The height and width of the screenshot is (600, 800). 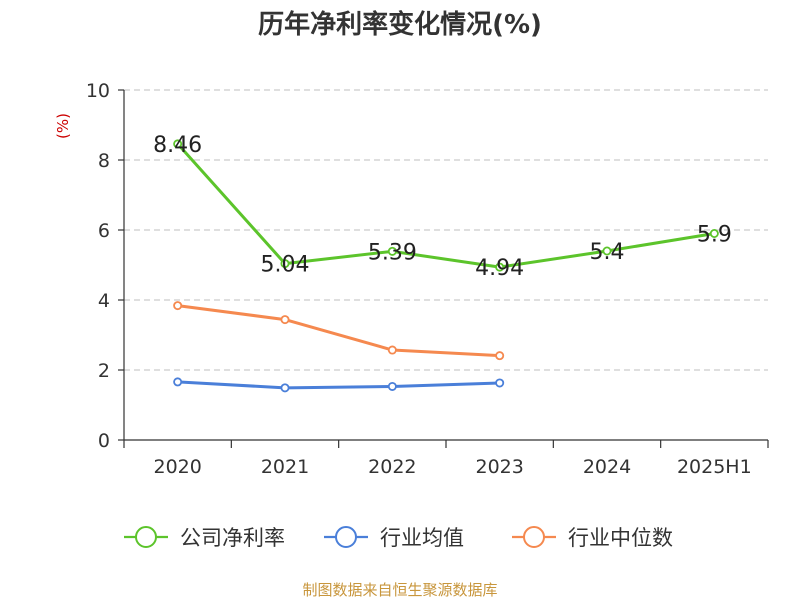 I want to click on data-label: 4.94, so click(x=499, y=268).